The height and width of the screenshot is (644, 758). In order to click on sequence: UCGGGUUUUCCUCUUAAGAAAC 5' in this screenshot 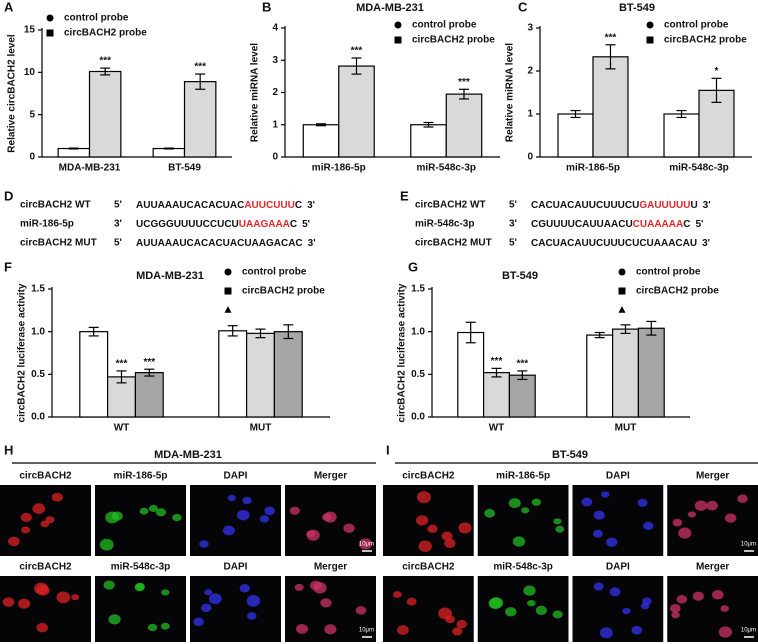, I will do `click(223, 224)`.